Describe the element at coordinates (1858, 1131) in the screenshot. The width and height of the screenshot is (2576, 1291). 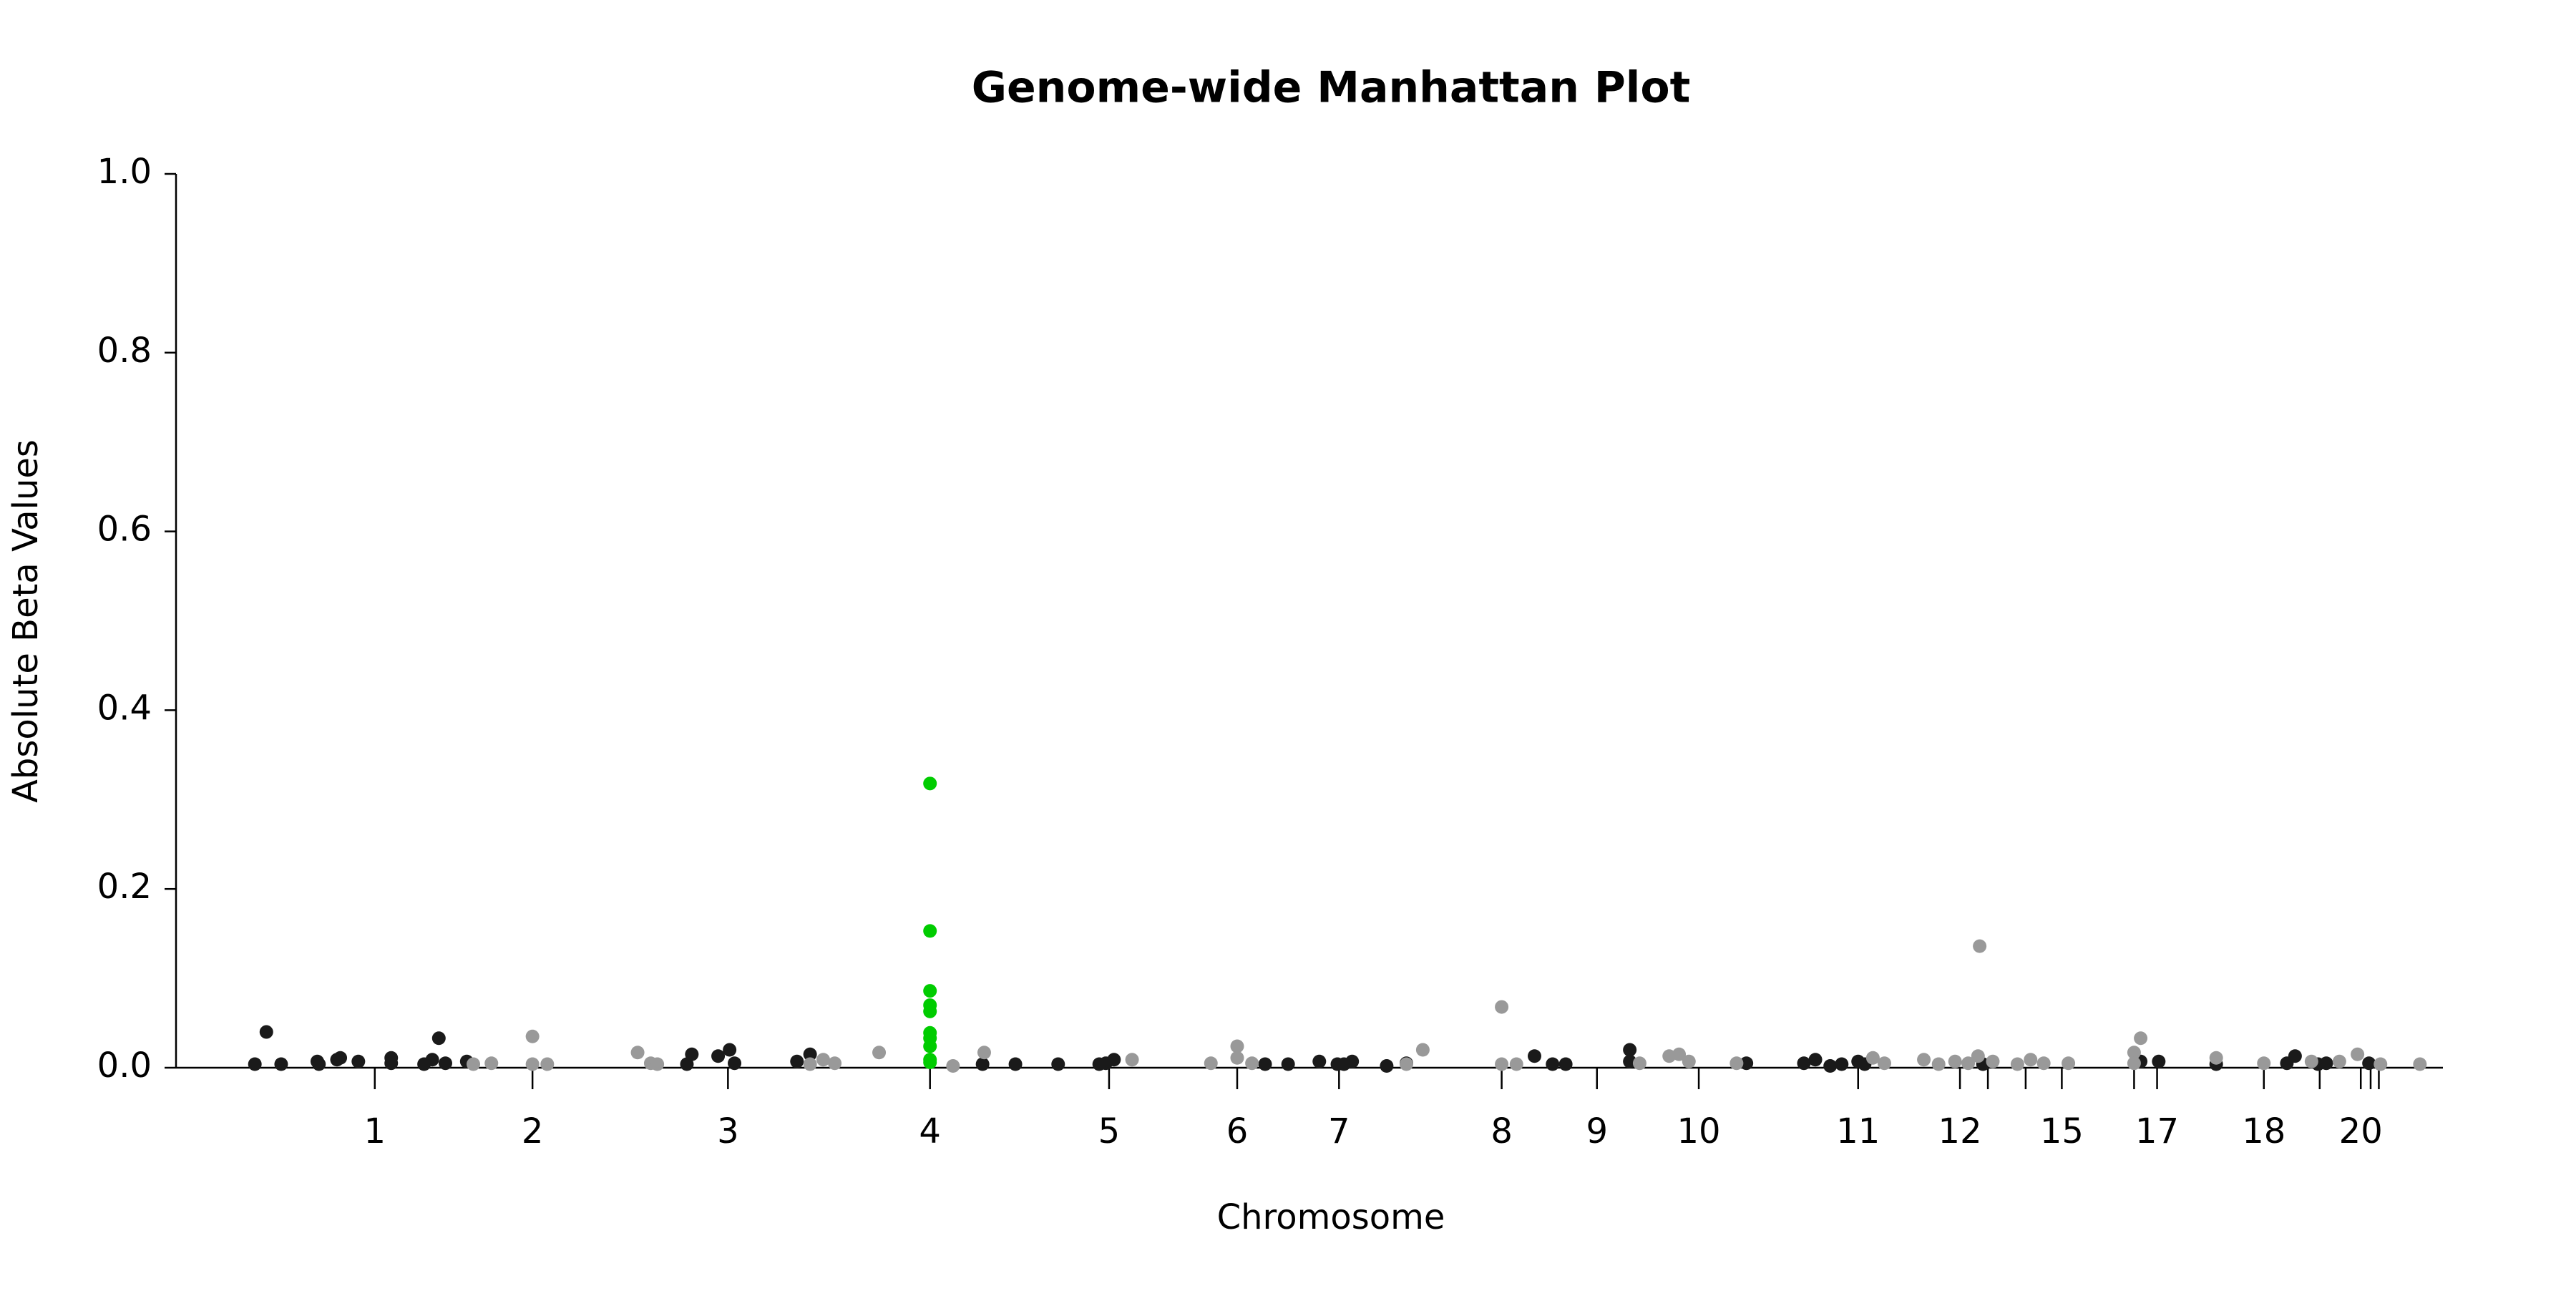
I see `x-tick-label: 11` at that location.